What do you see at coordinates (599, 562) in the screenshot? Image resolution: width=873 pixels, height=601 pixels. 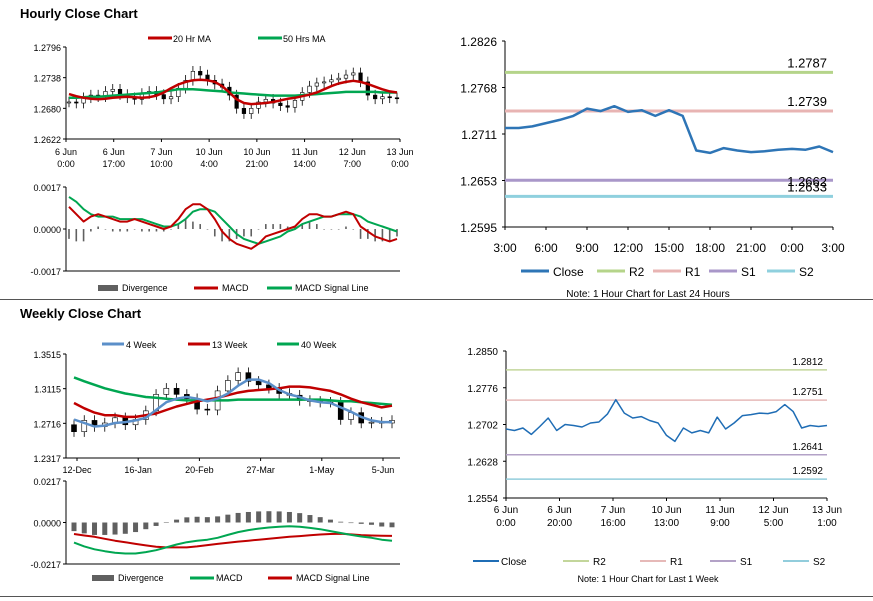 I see `legend-wk-r2-label: R2` at bounding box center [599, 562].